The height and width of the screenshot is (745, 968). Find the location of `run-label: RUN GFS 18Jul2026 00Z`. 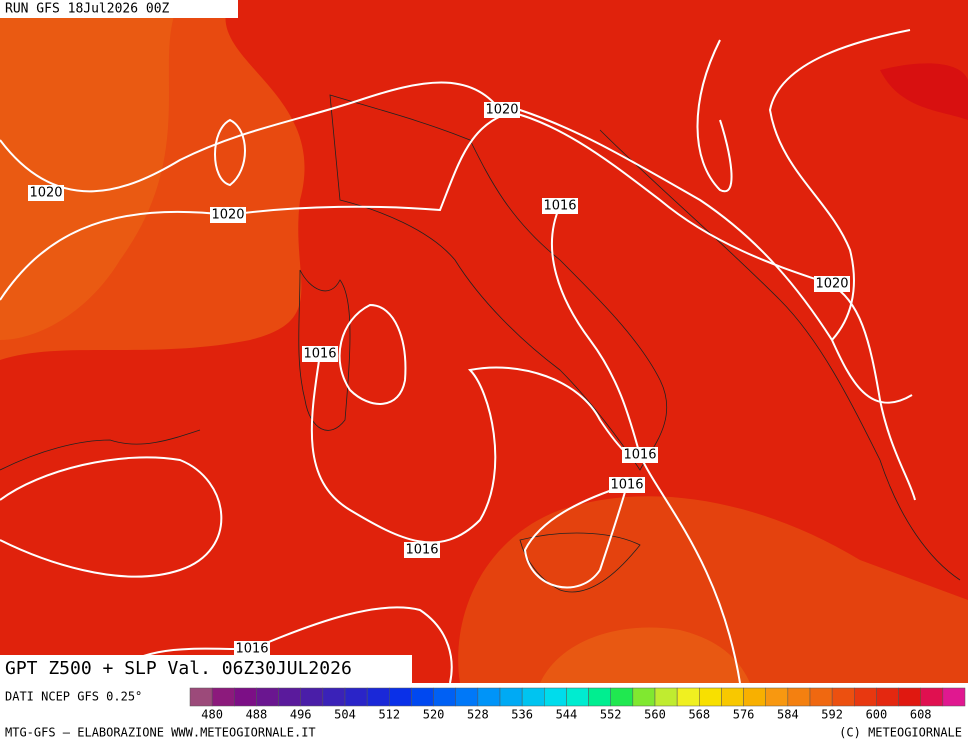

run-label: RUN GFS 18Jul2026 00Z is located at coordinates (87, 9).